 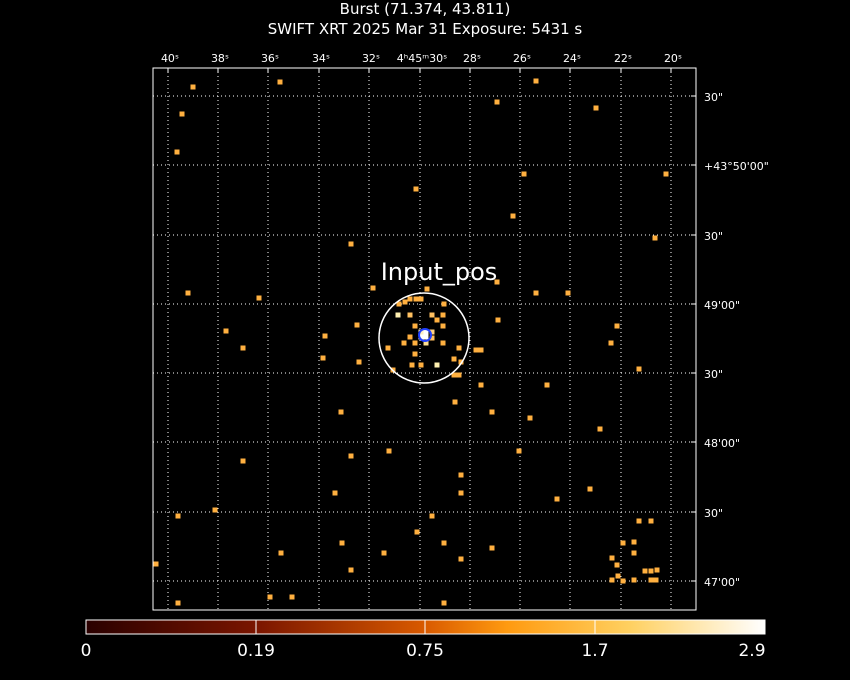 What do you see at coordinates (439, 272) in the screenshot?
I see `region-label: Input_pos` at bounding box center [439, 272].